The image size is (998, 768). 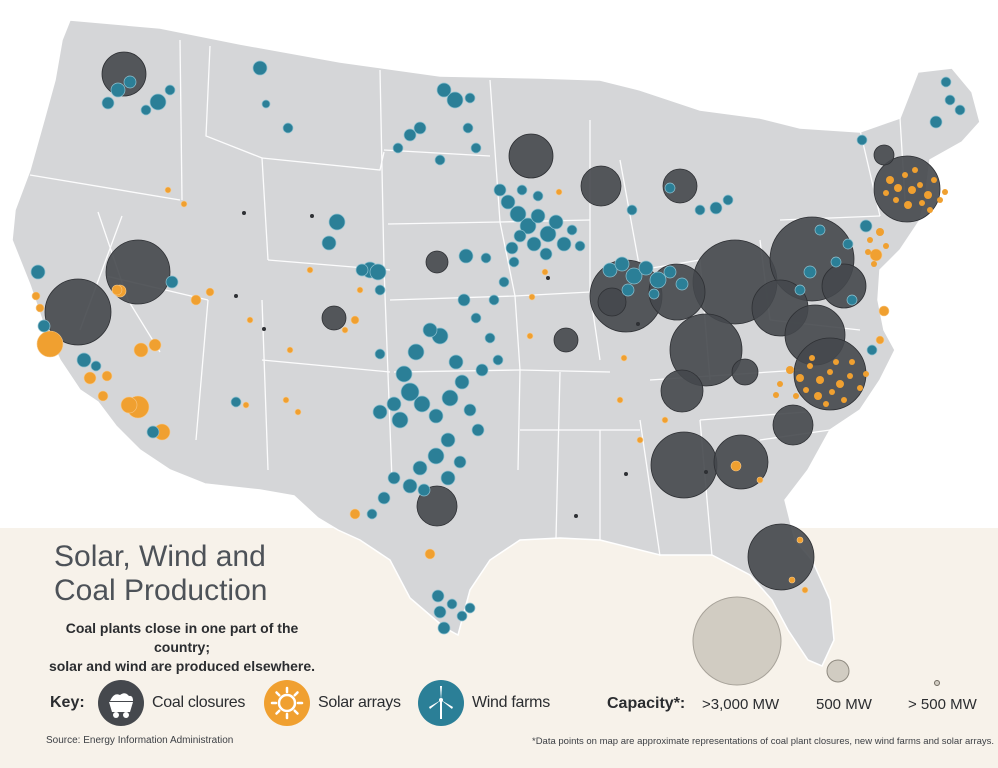 I want to click on capacity-bubble-medium, so click(x=838, y=671).